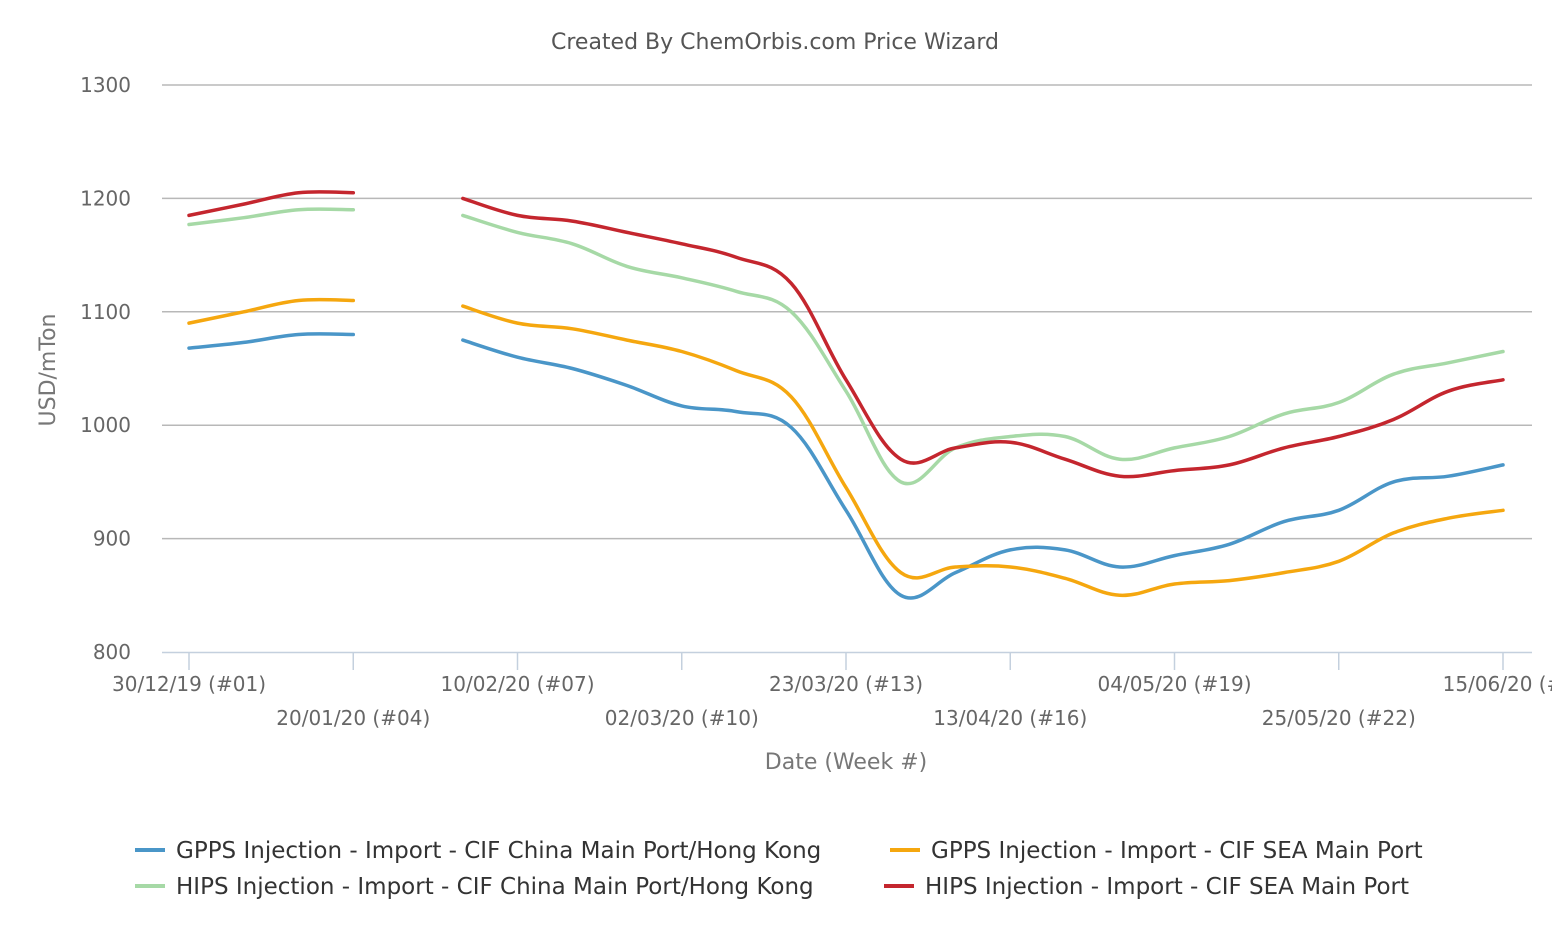 The image size is (1552, 930). Describe the element at coordinates (1175, 684) in the screenshot. I see `x-tick-label: 04/05/20 (#19)` at that location.